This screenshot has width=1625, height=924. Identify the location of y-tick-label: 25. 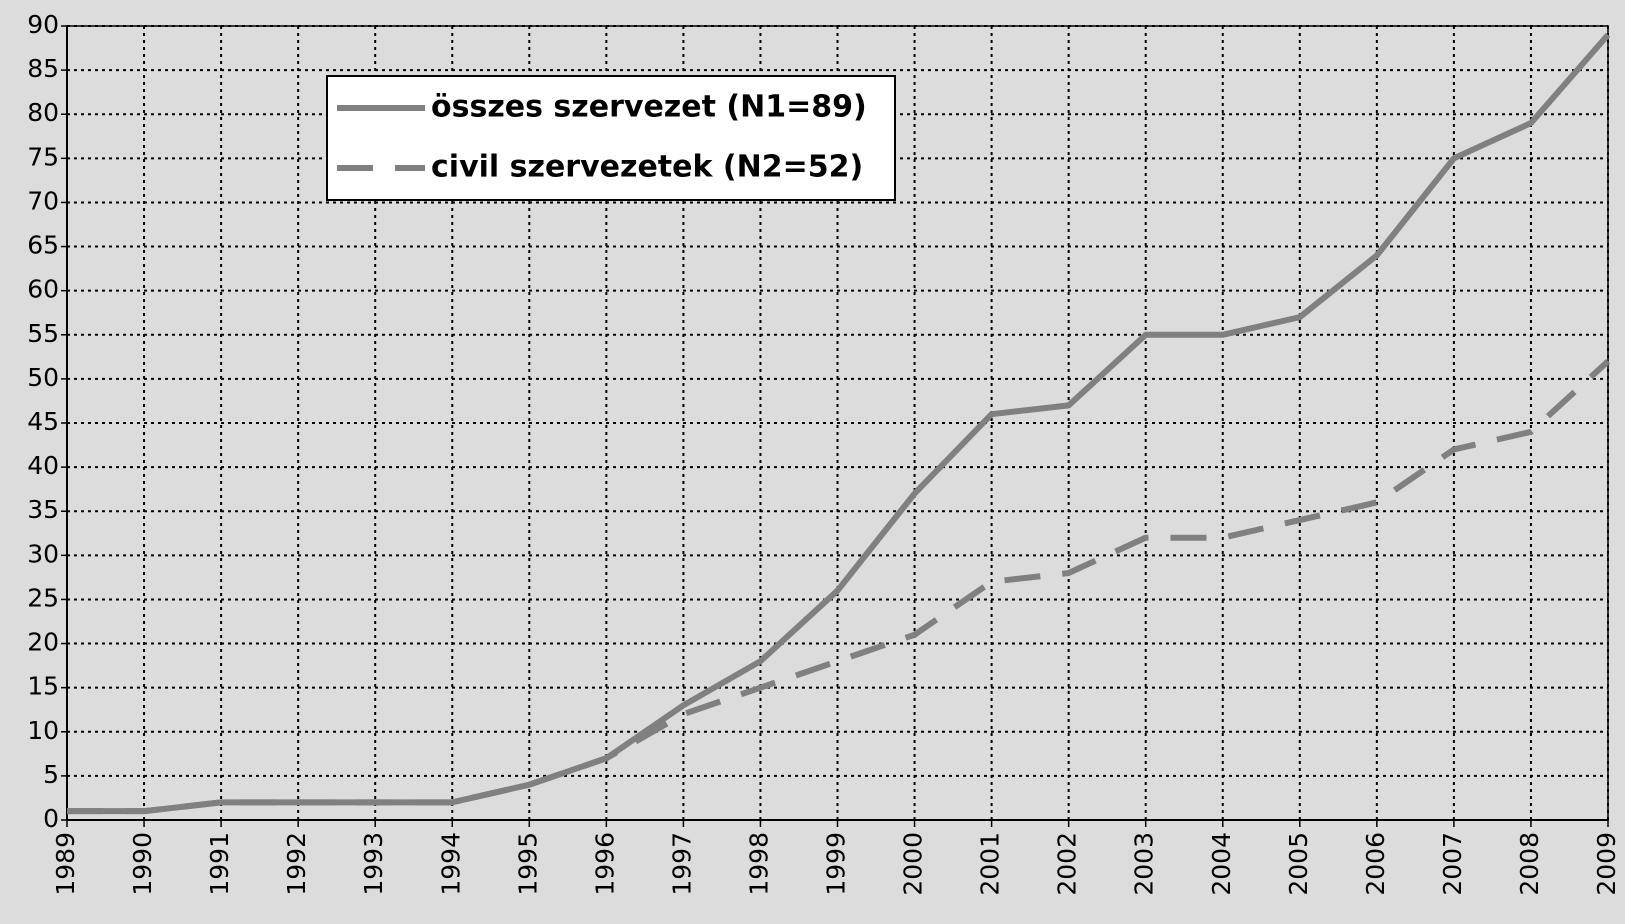
(43, 597).